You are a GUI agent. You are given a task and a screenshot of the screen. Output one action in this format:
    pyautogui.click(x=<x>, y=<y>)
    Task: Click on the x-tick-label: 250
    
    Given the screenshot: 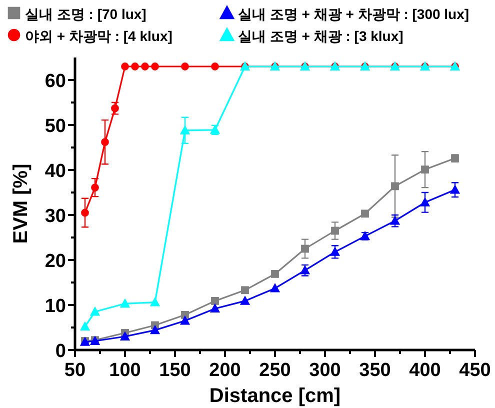 What is the action you would take?
    pyautogui.click(x=275, y=370)
    